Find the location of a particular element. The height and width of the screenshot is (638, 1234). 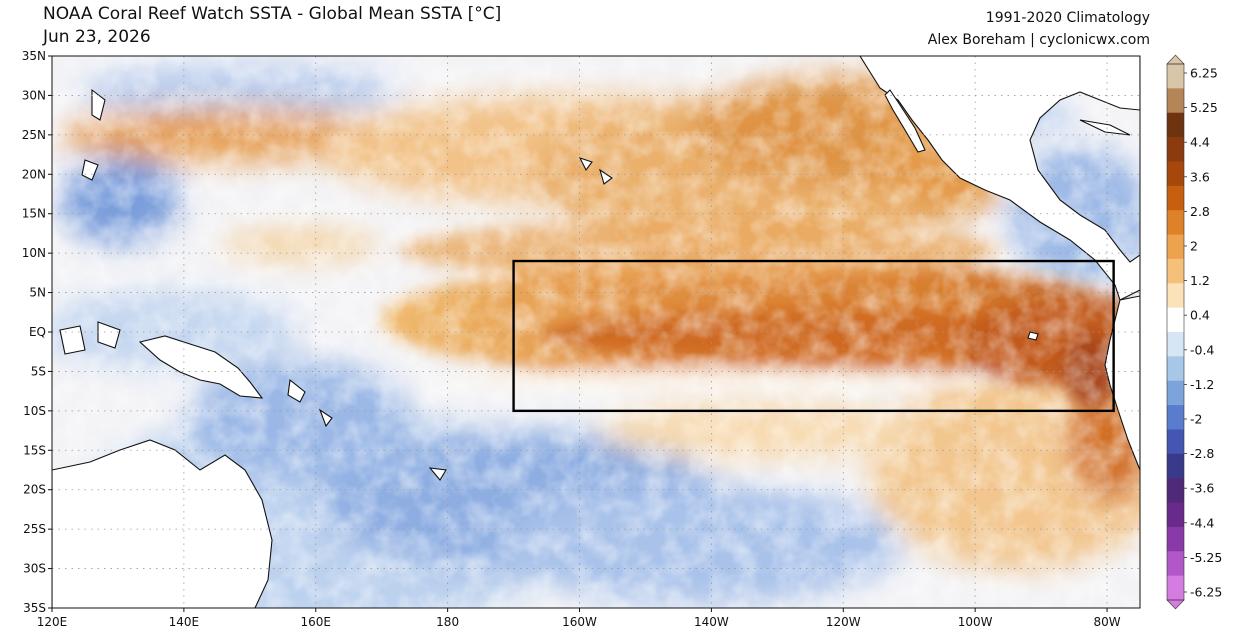

colorbar-label: -0.4 is located at coordinates (1202, 349).